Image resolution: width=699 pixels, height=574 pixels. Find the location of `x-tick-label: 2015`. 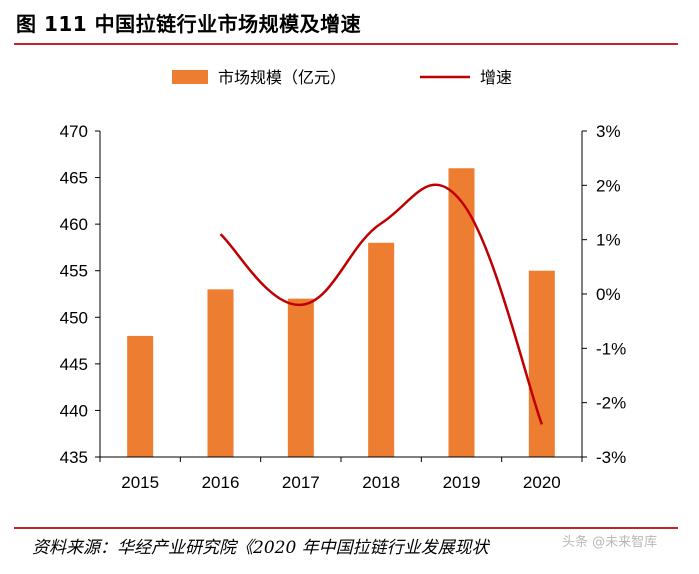

x-tick-label: 2015 is located at coordinates (140, 482).